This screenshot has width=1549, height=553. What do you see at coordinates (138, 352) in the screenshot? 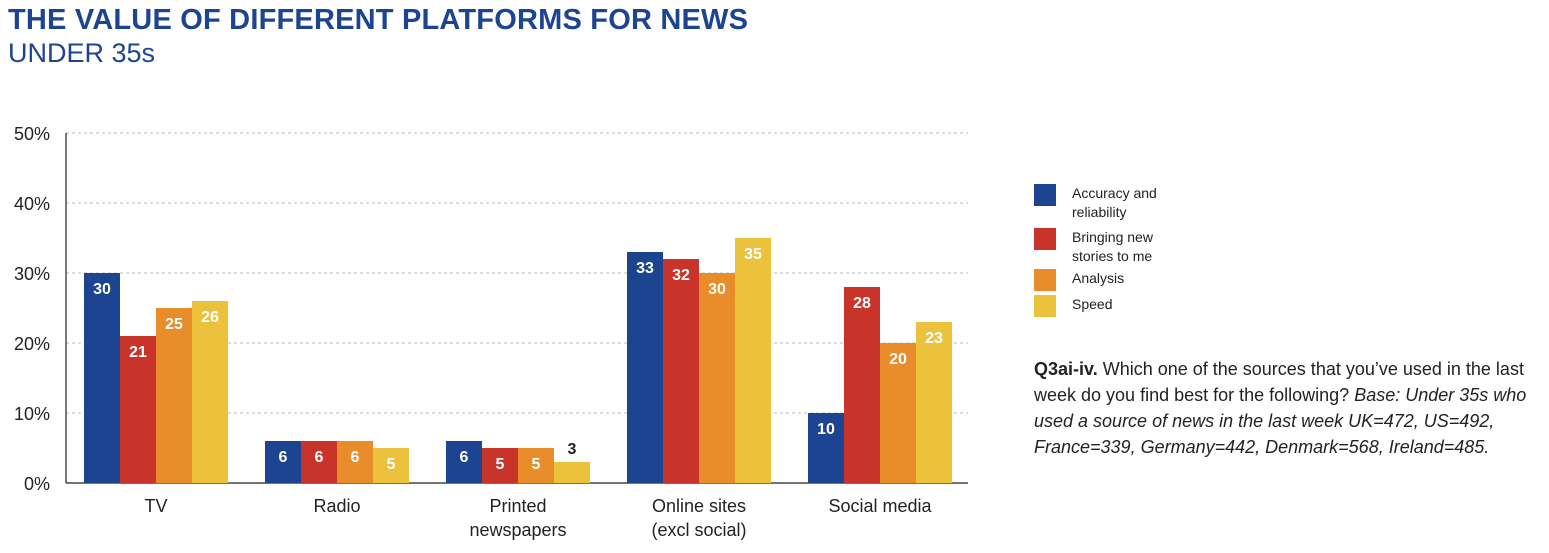
I see `data-label: 21` at bounding box center [138, 352].